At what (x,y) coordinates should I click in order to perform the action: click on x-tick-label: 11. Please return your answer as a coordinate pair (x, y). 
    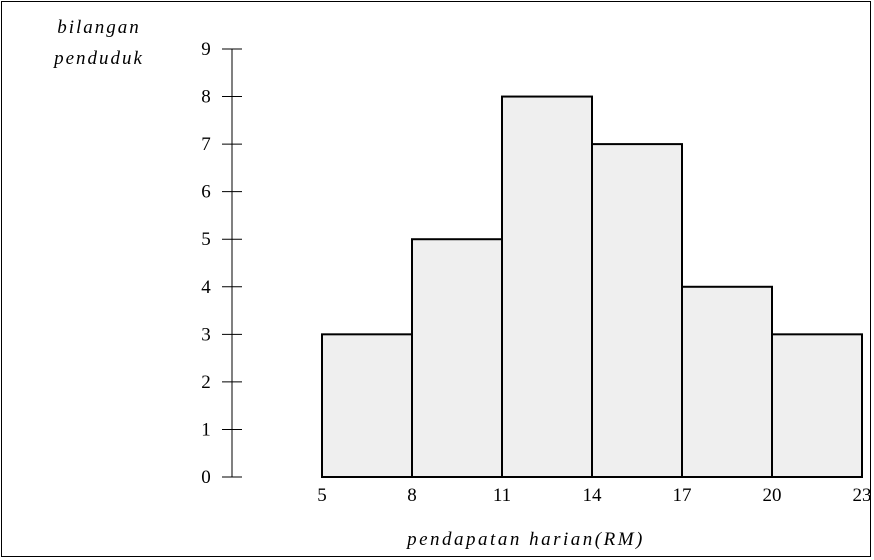
    Looking at the image, I should click on (502, 495).